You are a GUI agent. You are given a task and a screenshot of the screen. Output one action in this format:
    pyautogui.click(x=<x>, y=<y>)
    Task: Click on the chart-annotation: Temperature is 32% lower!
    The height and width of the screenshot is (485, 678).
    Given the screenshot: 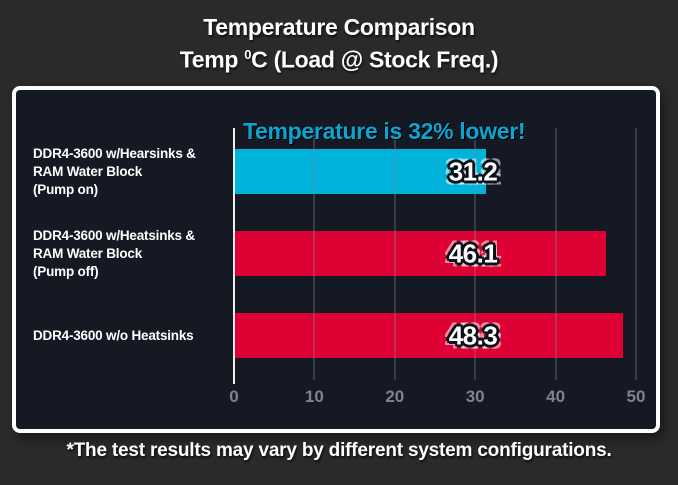 What is the action you would take?
    pyautogui.click(x=384, y=131)
    